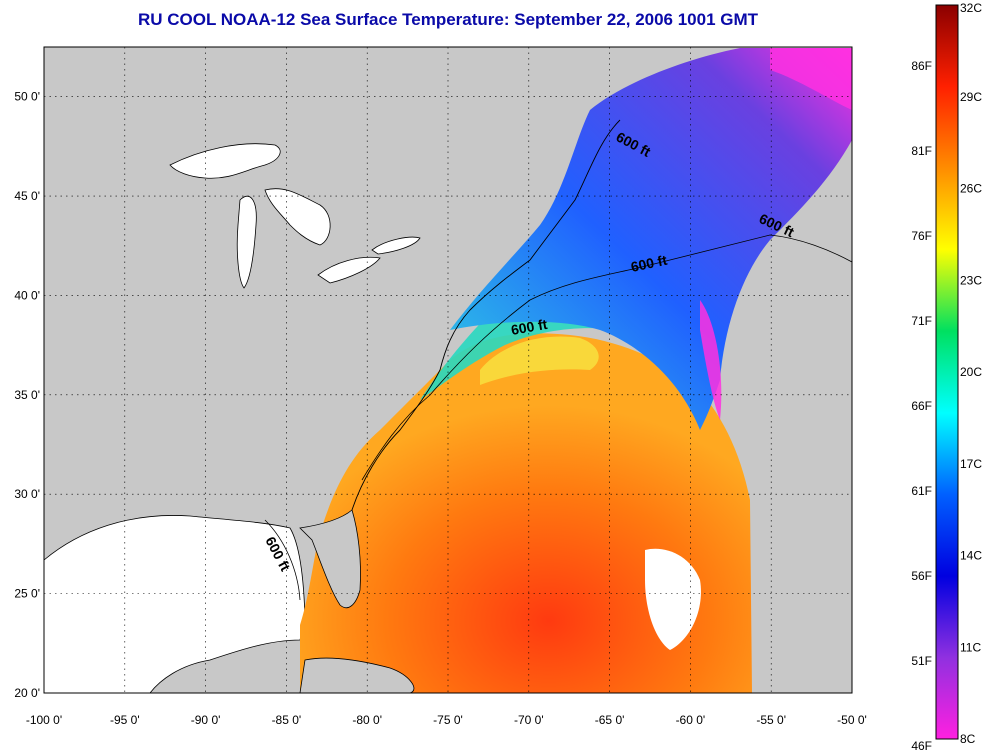 The image size is (984, 754). What do you see at coordinates (921, 66) in the screenshot?
I see `colorbar-fahrenheit-label: 86F` at bounding box center [921, 66].